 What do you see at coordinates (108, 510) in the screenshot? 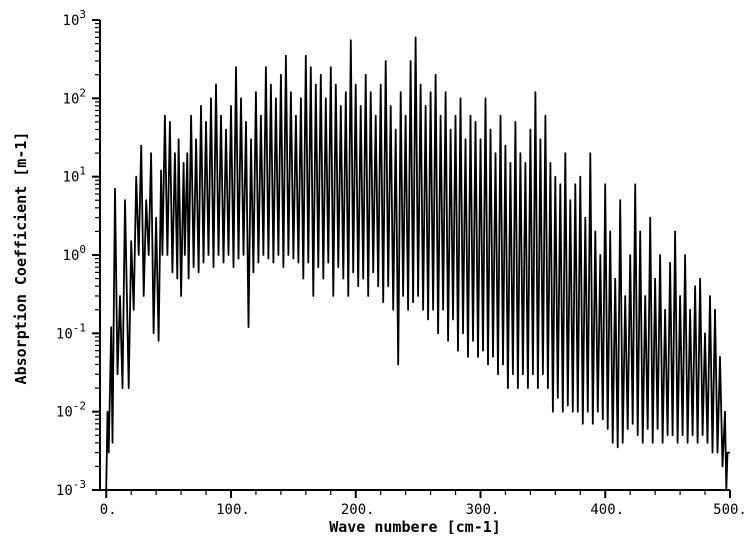
I see `x-tick-label: 0.` at bounding box center [108, 510].